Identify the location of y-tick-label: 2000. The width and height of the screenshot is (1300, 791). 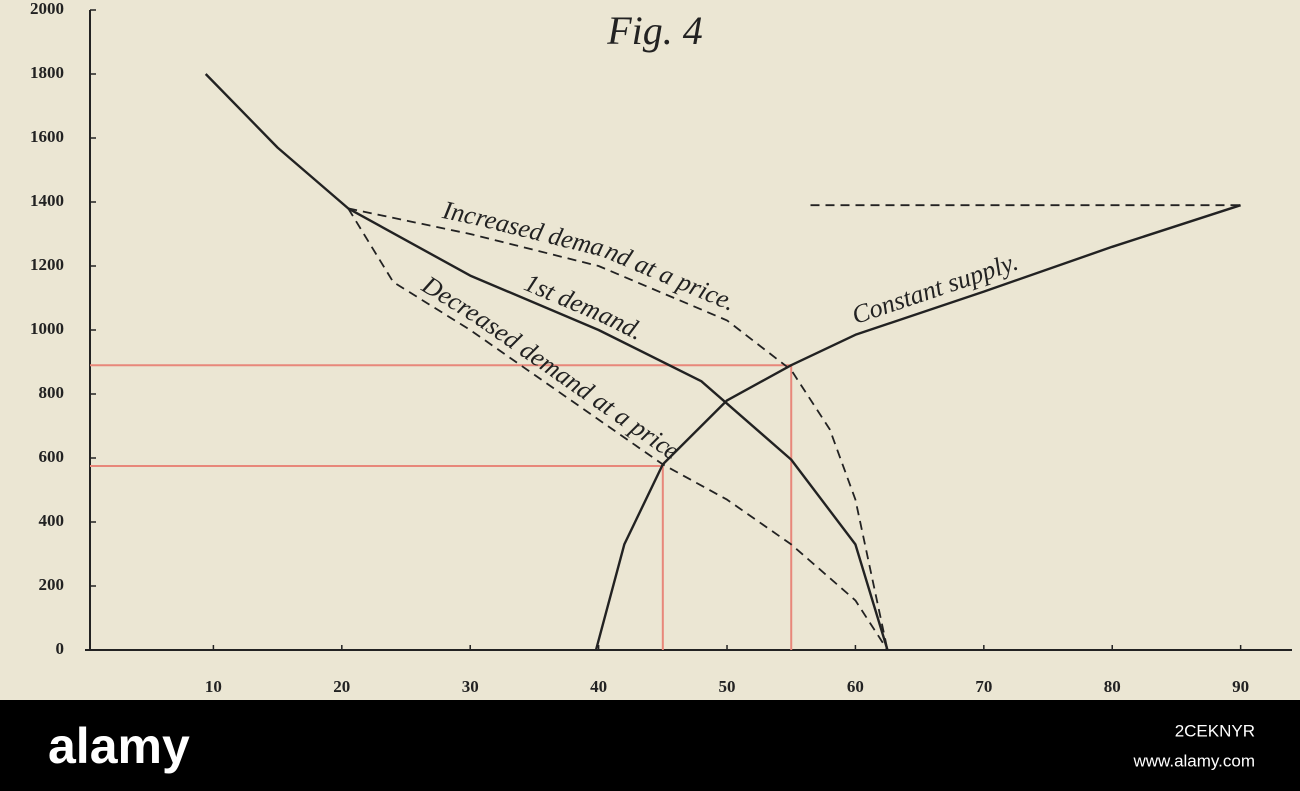
(47, 9).